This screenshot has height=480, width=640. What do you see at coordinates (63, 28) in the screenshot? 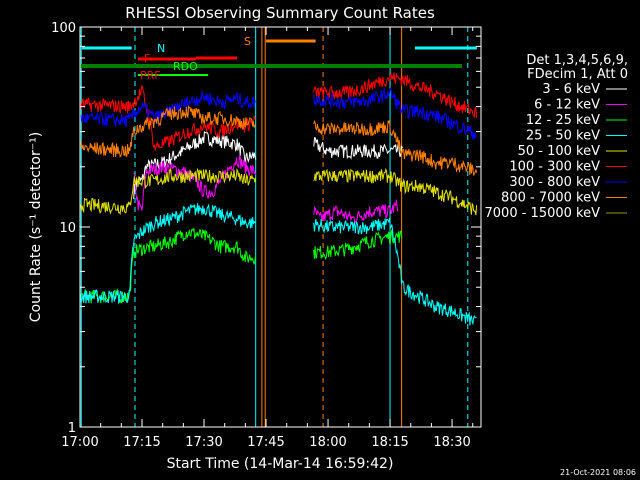
I see `y-tick-label: 100` at bounding box center [63, 28].